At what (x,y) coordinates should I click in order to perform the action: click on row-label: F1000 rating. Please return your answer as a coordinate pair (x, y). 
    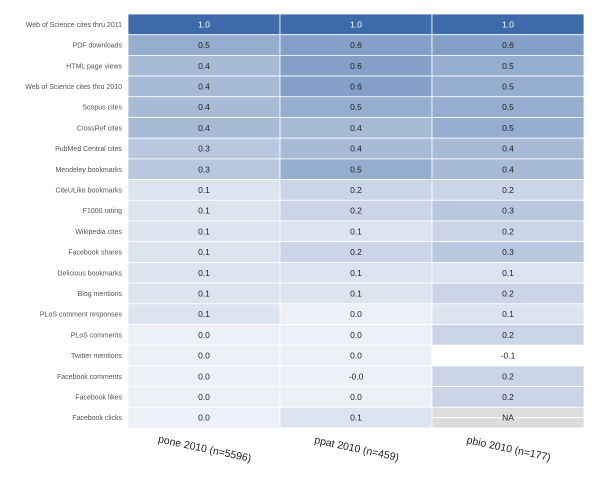
    Looking at the image, I should click on (102, 211).